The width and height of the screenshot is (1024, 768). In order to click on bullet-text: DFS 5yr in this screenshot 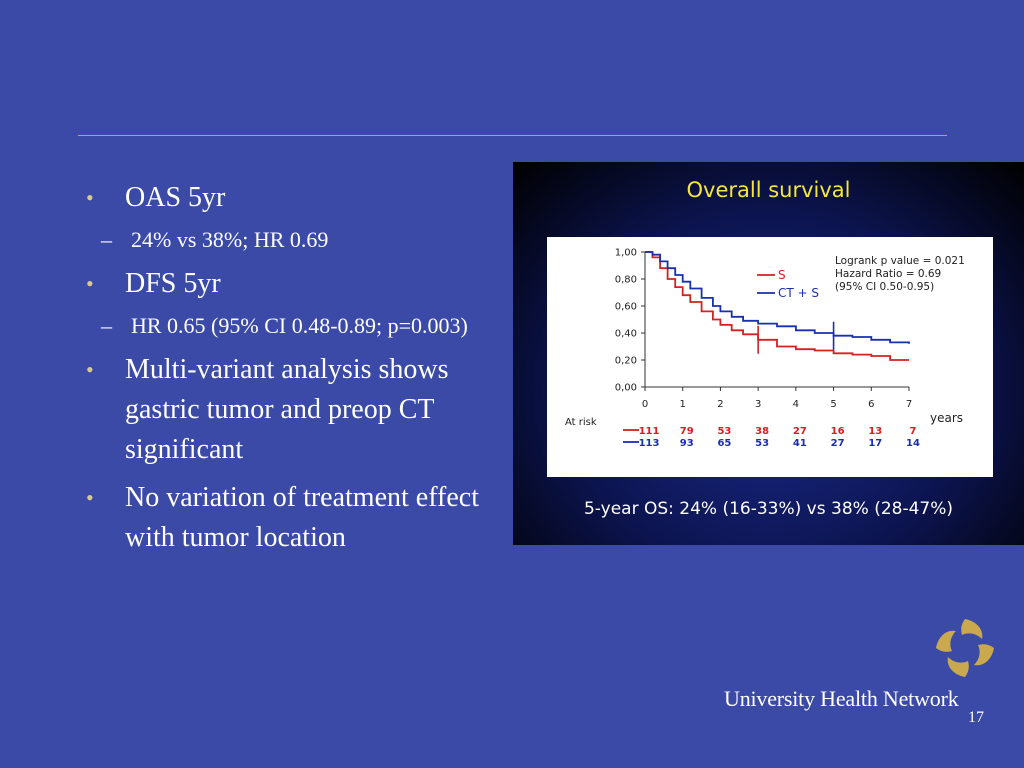, I will do `click(173, 283)`.